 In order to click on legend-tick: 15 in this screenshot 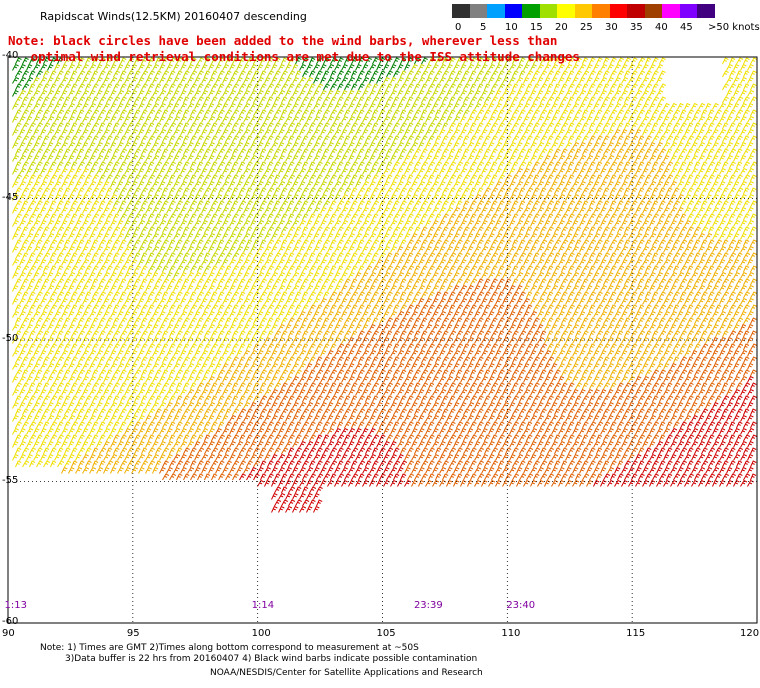, I will do `click(536, 27)`.